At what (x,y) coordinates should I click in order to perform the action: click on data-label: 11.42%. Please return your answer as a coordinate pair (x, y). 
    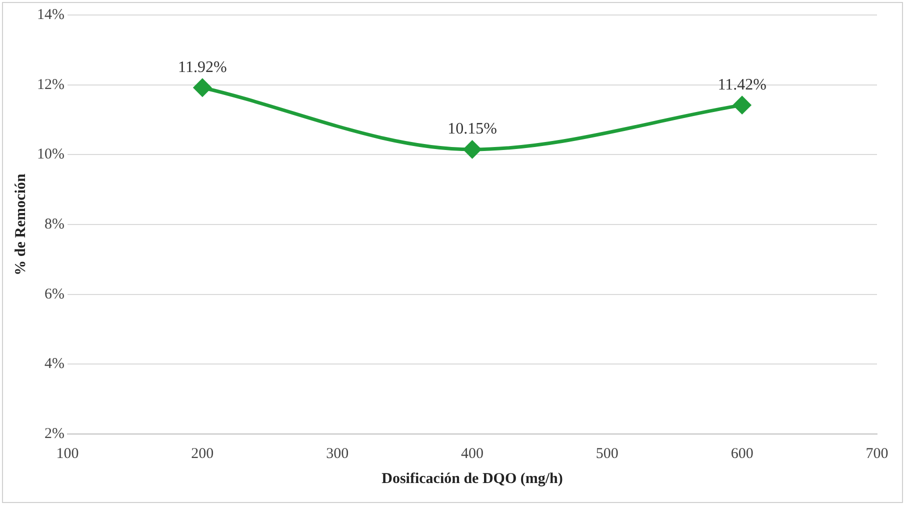
    Looking at the image, I should click on (742, 85).